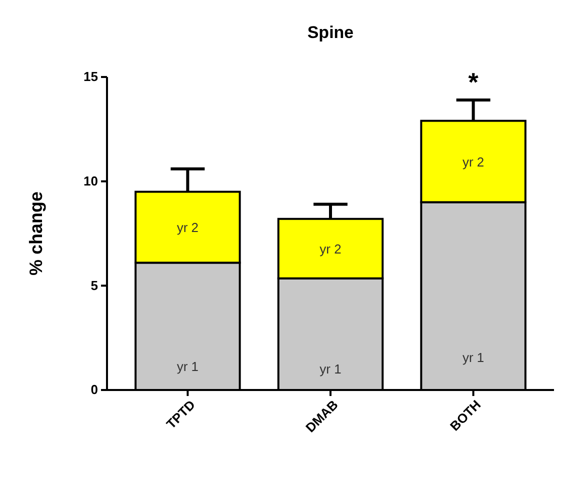  Describe the element at coordinates (331, 249) in the screenshot. I see `series-label: yr 2` at that location.